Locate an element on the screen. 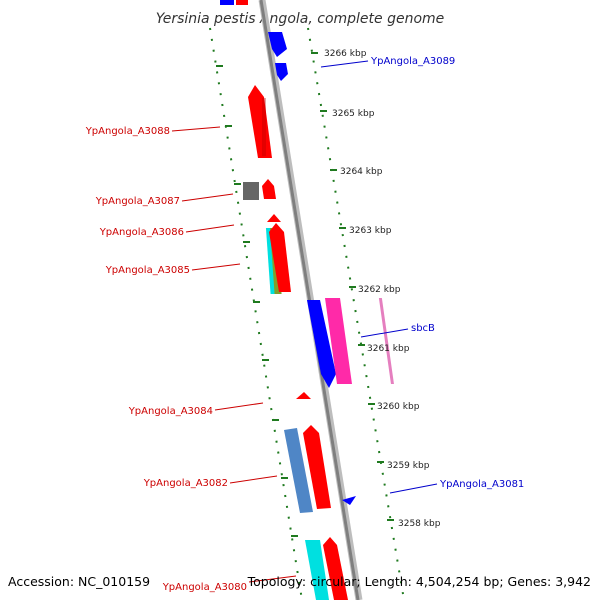 This screenshot has height=600, width=600. gene-feature-a3081 is located at coordinates (349, 500).